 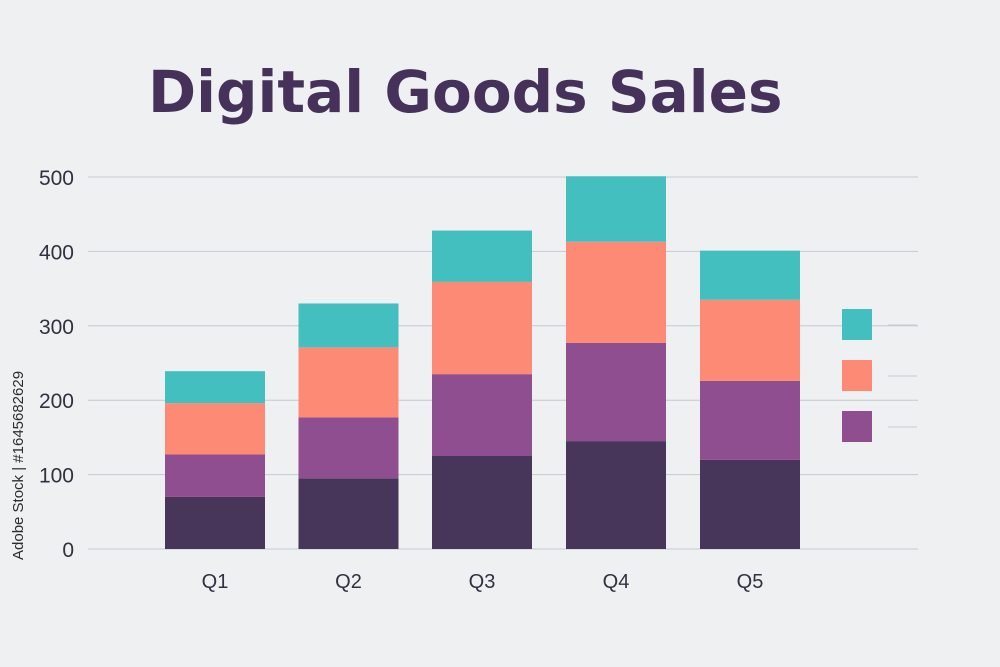 I want to click on bar-segment-q4-s1, so click(x=616, y=495).